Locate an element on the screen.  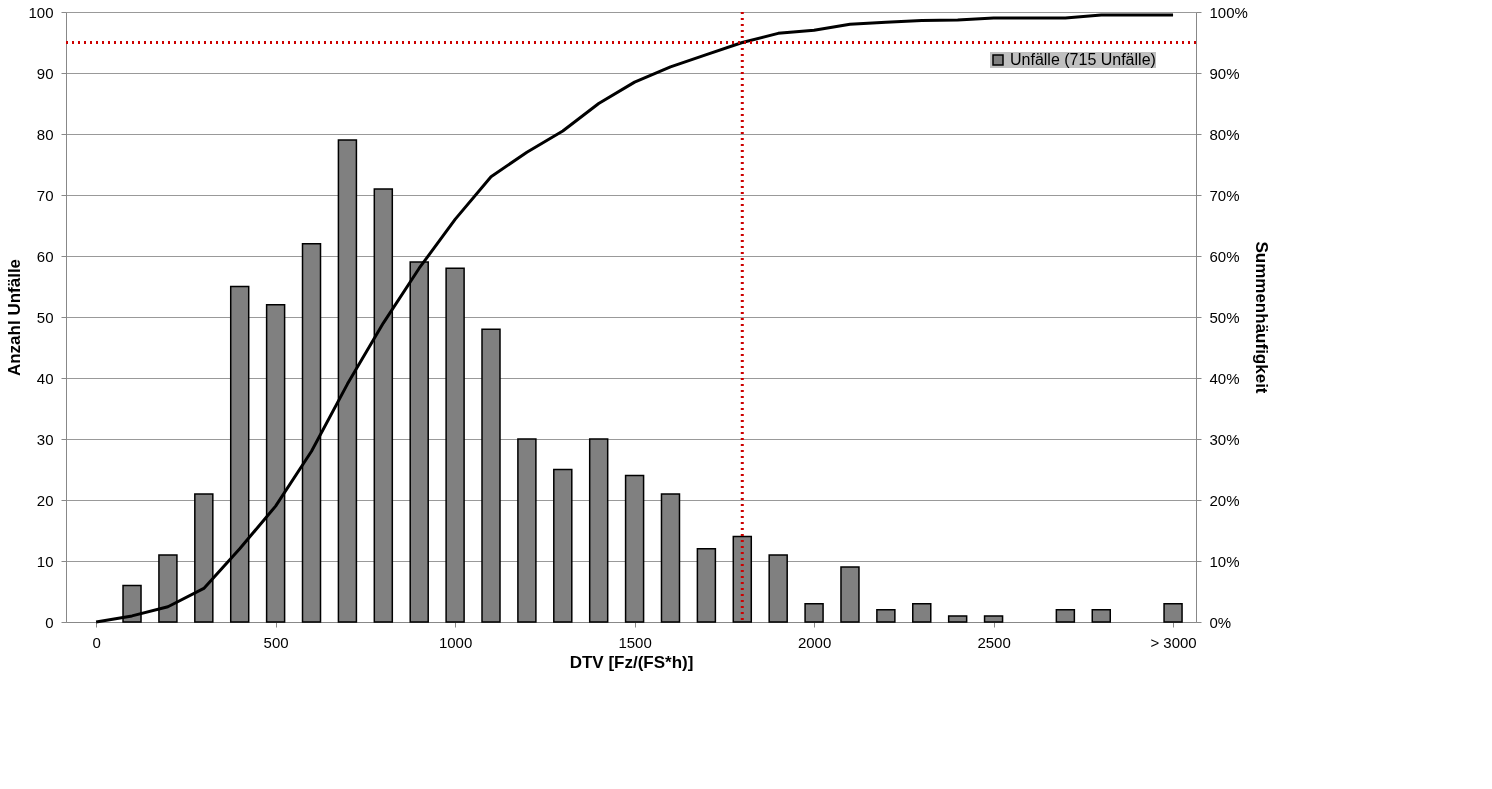
y-tick-label: 40 is located at coordinates (45, 378).